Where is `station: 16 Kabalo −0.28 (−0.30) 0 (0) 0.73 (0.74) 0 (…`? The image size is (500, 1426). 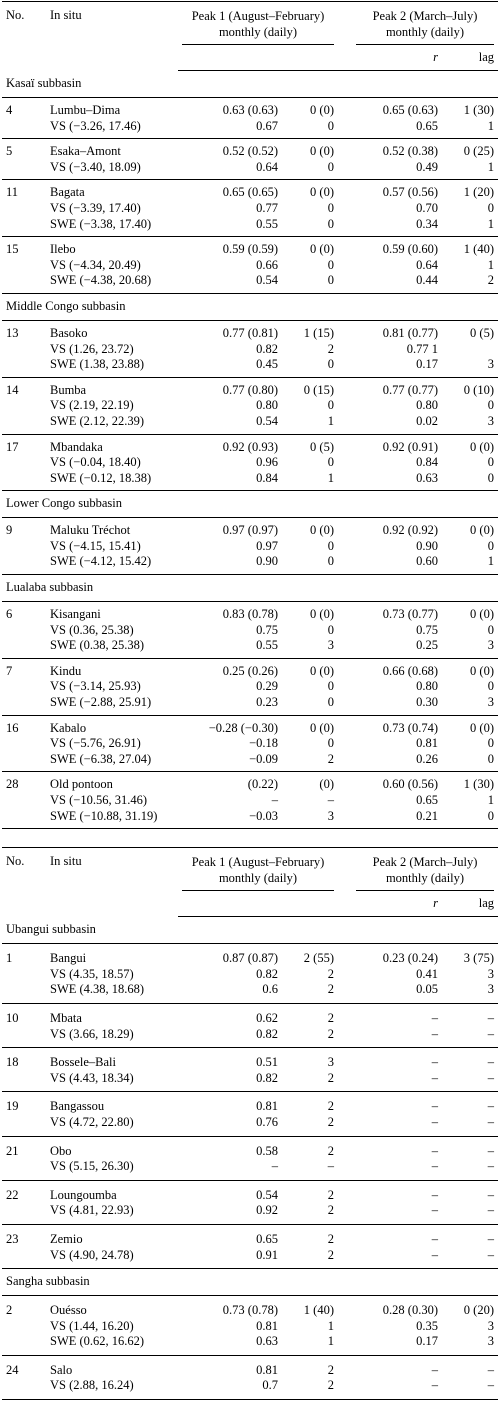
station: 16 Kabalo −0.28 (−0.30) 0 (0) 0.73 (0.74) 0 (… is located at coordinates (250, 743).